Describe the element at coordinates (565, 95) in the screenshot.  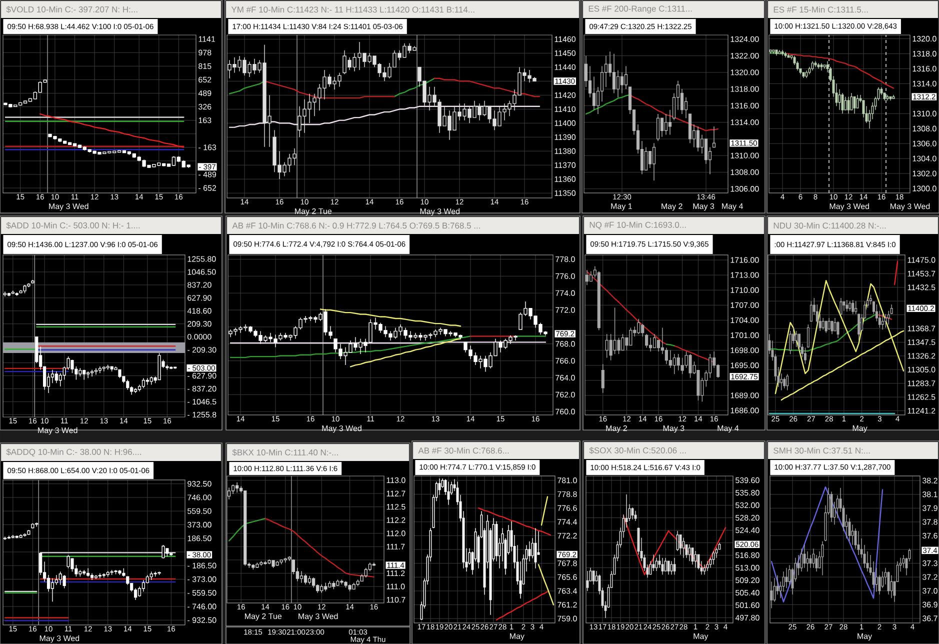
I see `y-tick-label: 11420` at that location.